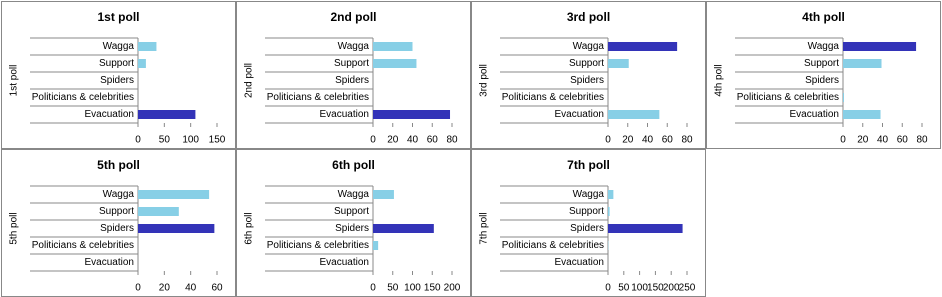  Describe the element at coordinates (484, 228) in the screenshot. I see `y-axis-label: 7th poll` at that location.